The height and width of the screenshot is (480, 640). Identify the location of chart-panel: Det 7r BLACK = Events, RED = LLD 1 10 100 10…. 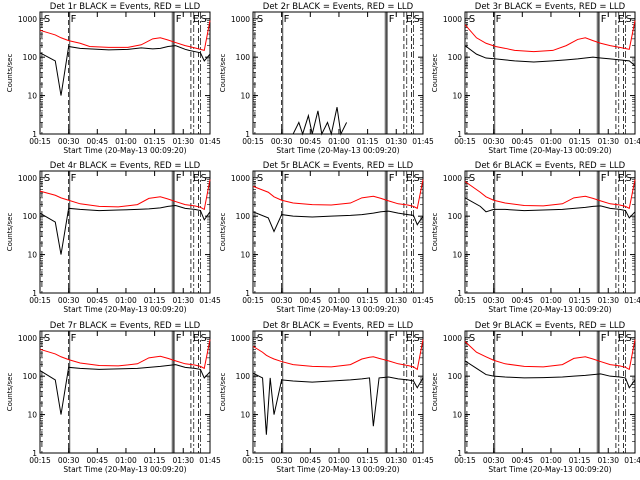
(113, 397).